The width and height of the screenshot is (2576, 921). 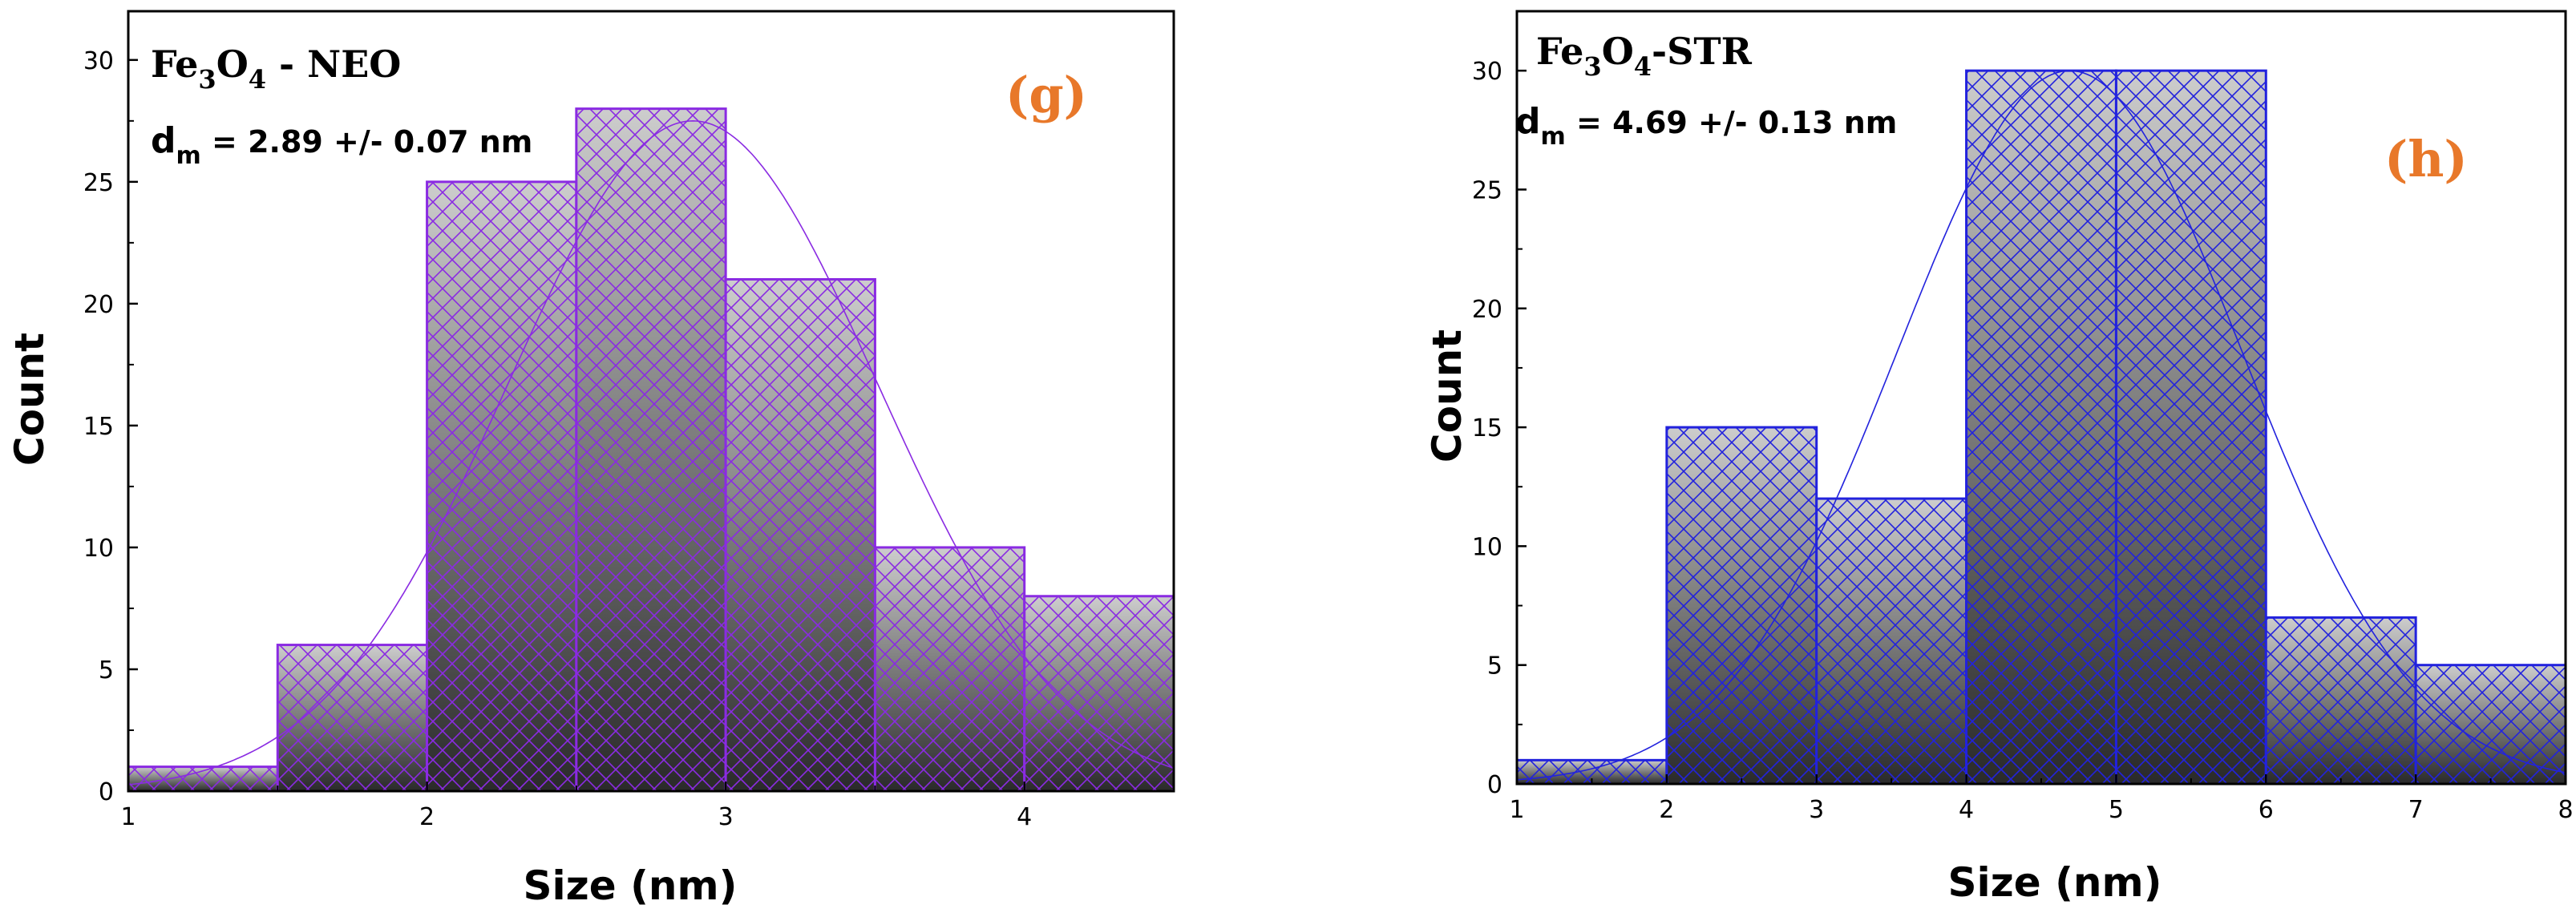 I want to click on y-tick-label-h-25: 25, so click(x=1487, y=190).